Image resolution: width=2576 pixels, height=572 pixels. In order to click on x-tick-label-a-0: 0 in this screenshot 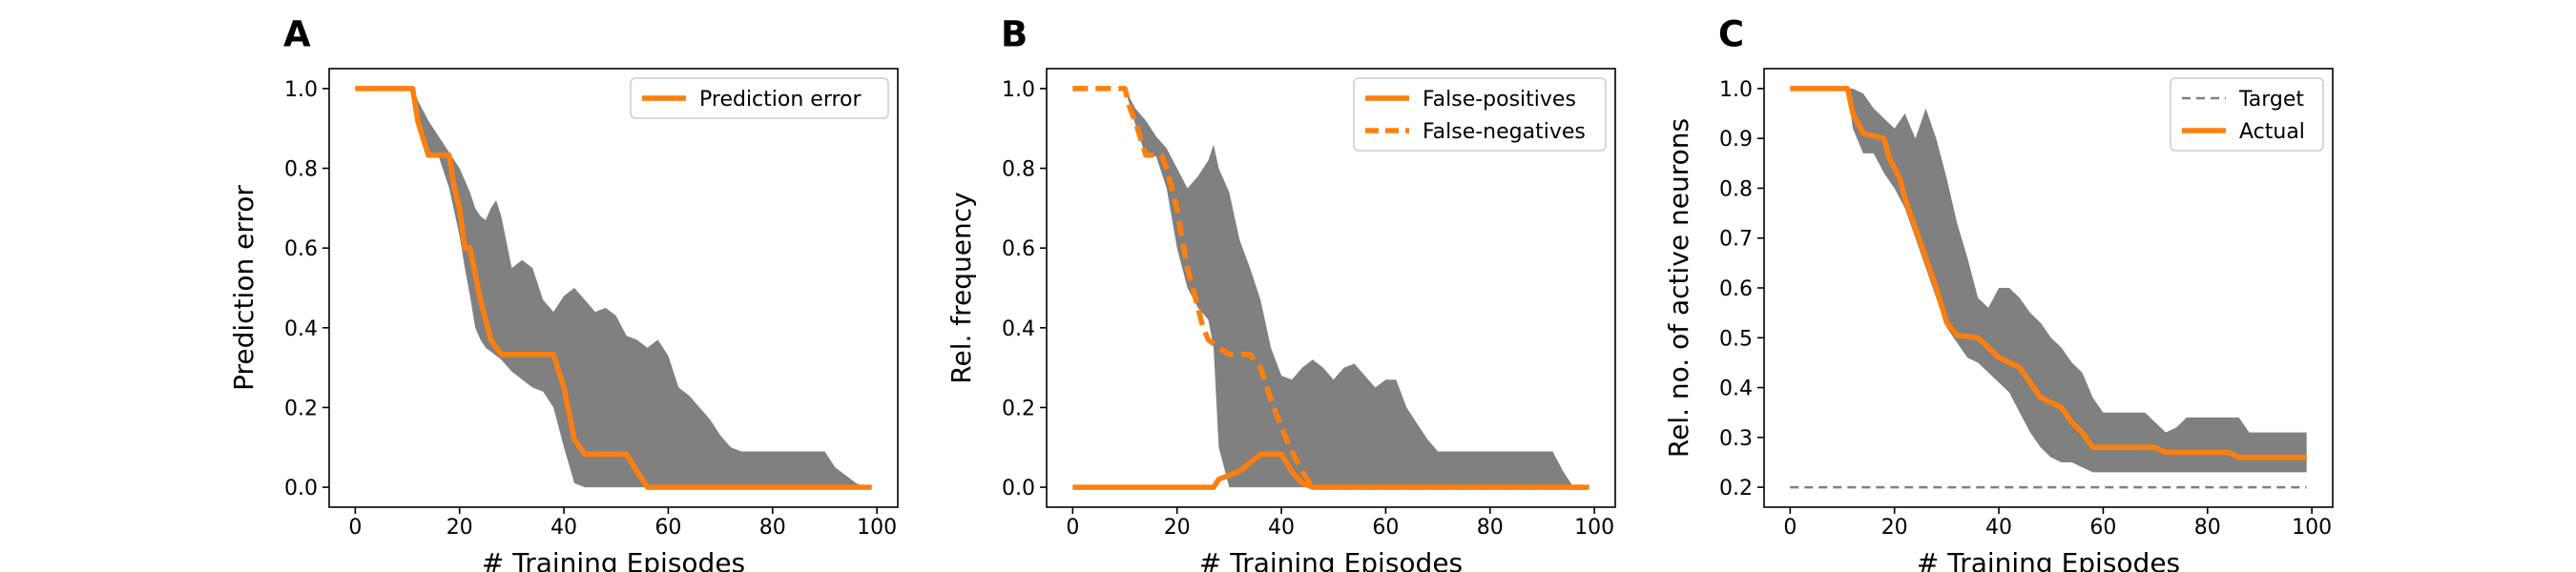, I will do `click(355, 528)`.